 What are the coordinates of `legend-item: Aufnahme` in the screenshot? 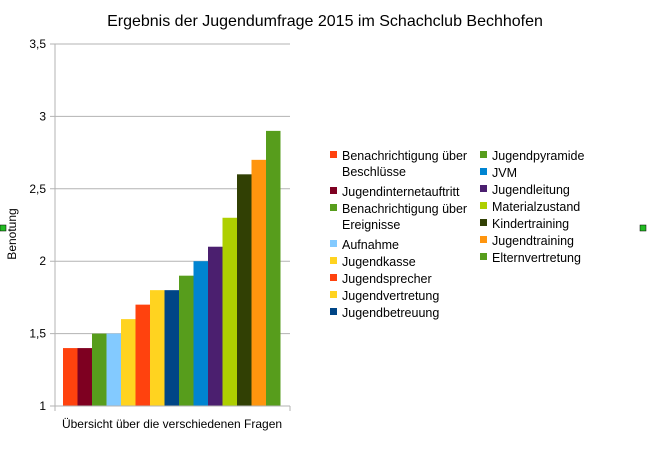 It's located at (364, 245).